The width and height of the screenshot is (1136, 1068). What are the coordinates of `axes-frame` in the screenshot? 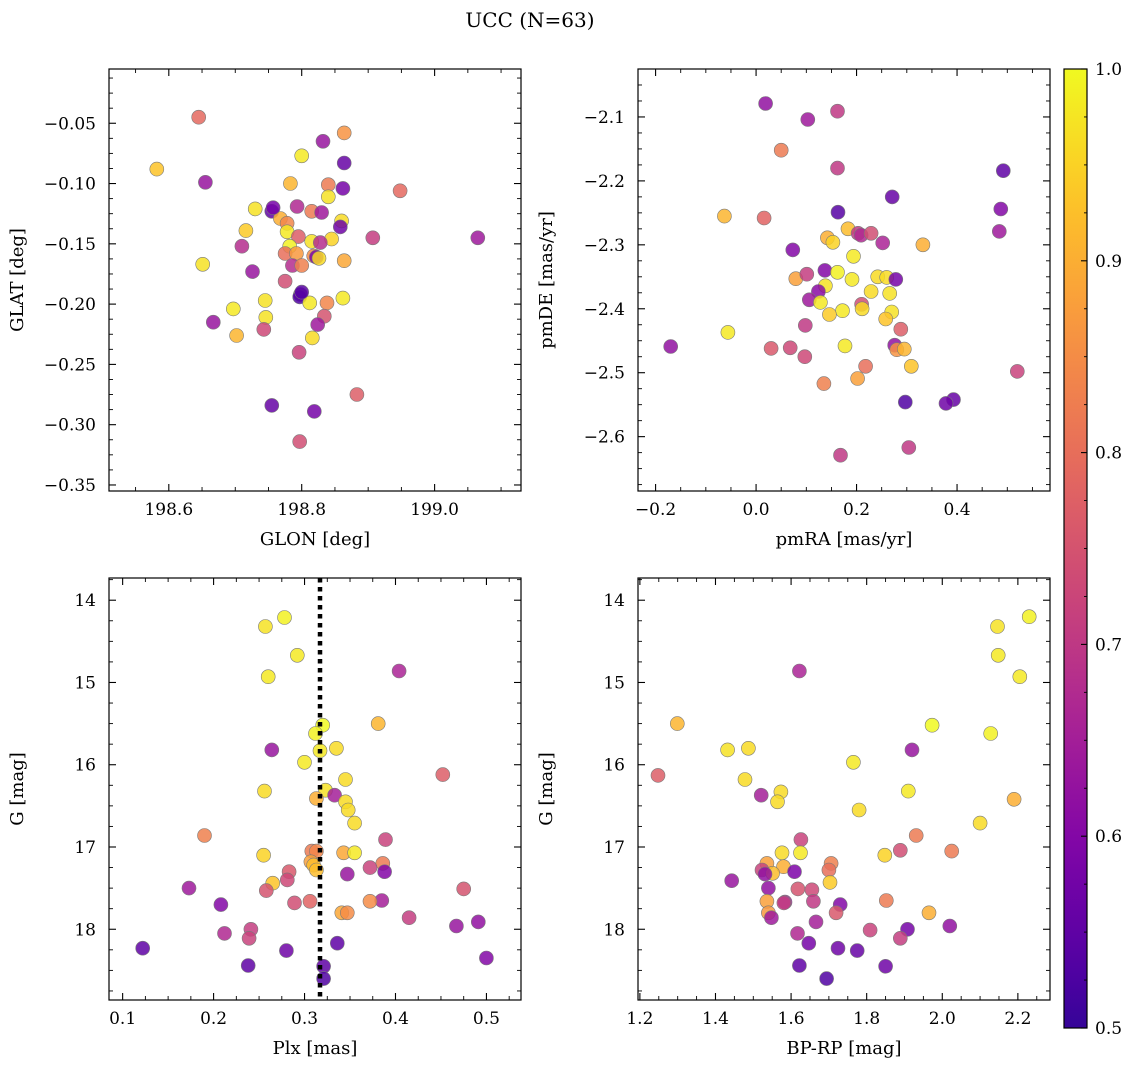 It's located at (315, 789).